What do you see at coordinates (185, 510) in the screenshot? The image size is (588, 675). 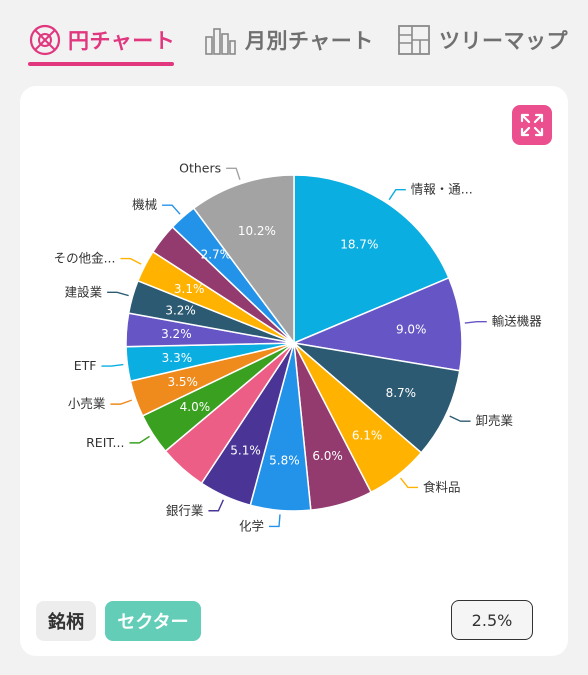 I see `slice-category-label: 銀行業` at bounding box center [185, 510].